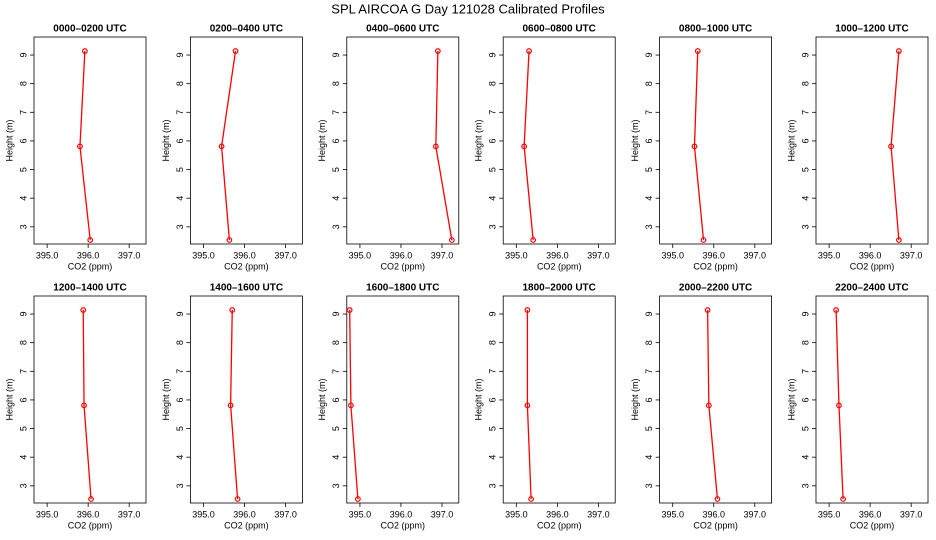 The height and width of the screenshot is (540, 936). I want to click on panel-title: 1400–1600 UTC, so click(246, 288).